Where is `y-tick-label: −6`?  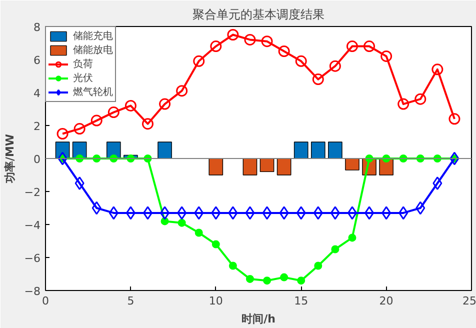 y-tick-label: −6 is located at coordinates (32, 258).